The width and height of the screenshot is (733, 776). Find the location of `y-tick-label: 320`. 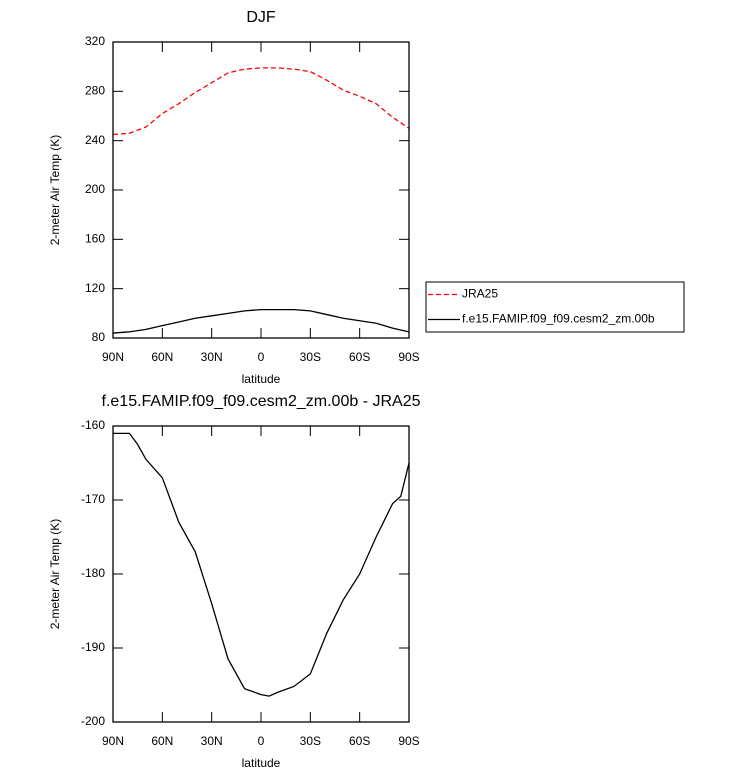

y-tick-label: 320 is located at coordinates (95, 41).